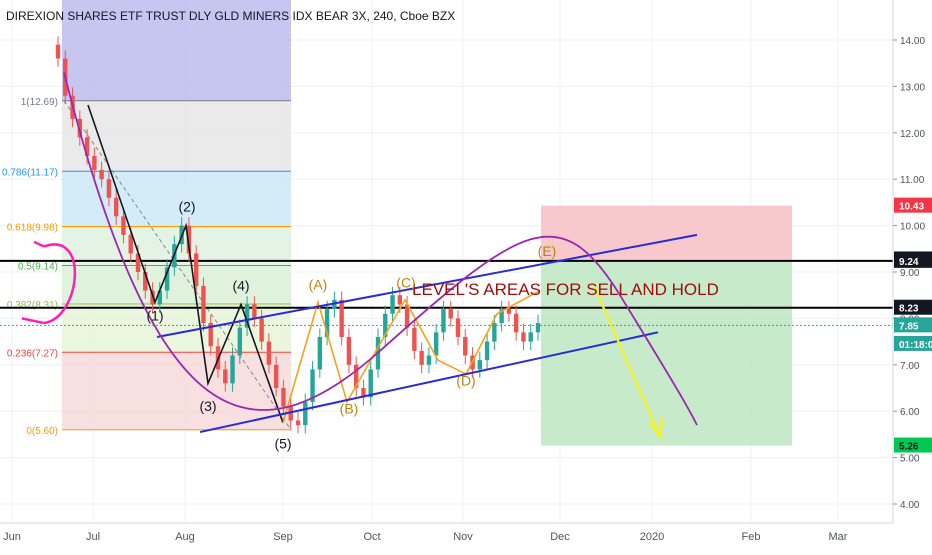  Describe the element at coordinates (652, 537) in the screenshot. I see `x-tick-label: 2020` at that location.